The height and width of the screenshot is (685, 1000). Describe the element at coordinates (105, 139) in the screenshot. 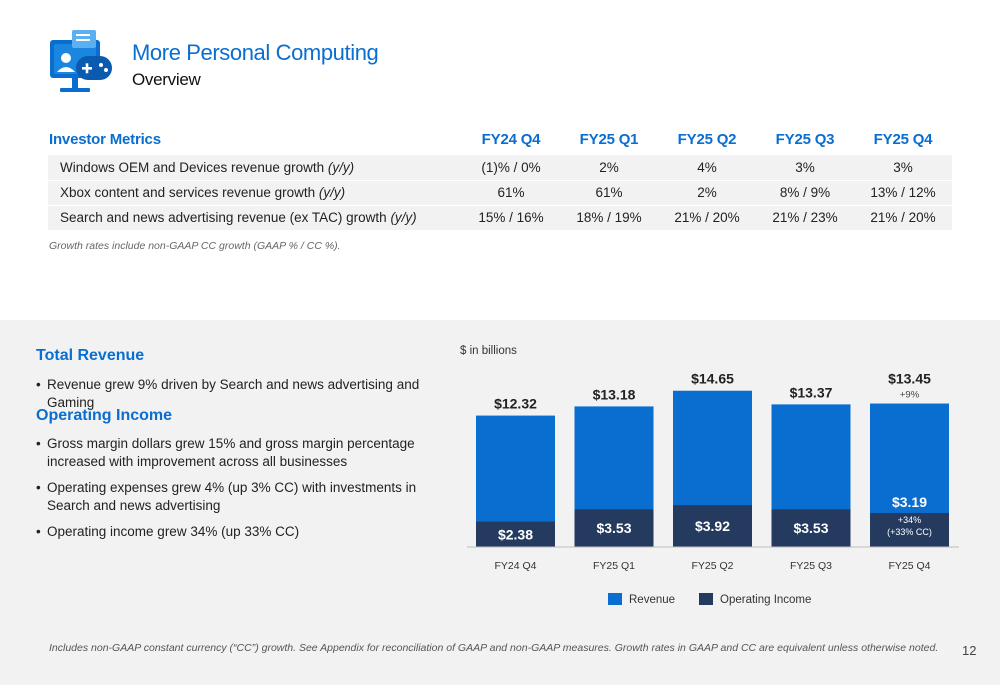

I see `table-header-label: Investor Metrics` at that location.